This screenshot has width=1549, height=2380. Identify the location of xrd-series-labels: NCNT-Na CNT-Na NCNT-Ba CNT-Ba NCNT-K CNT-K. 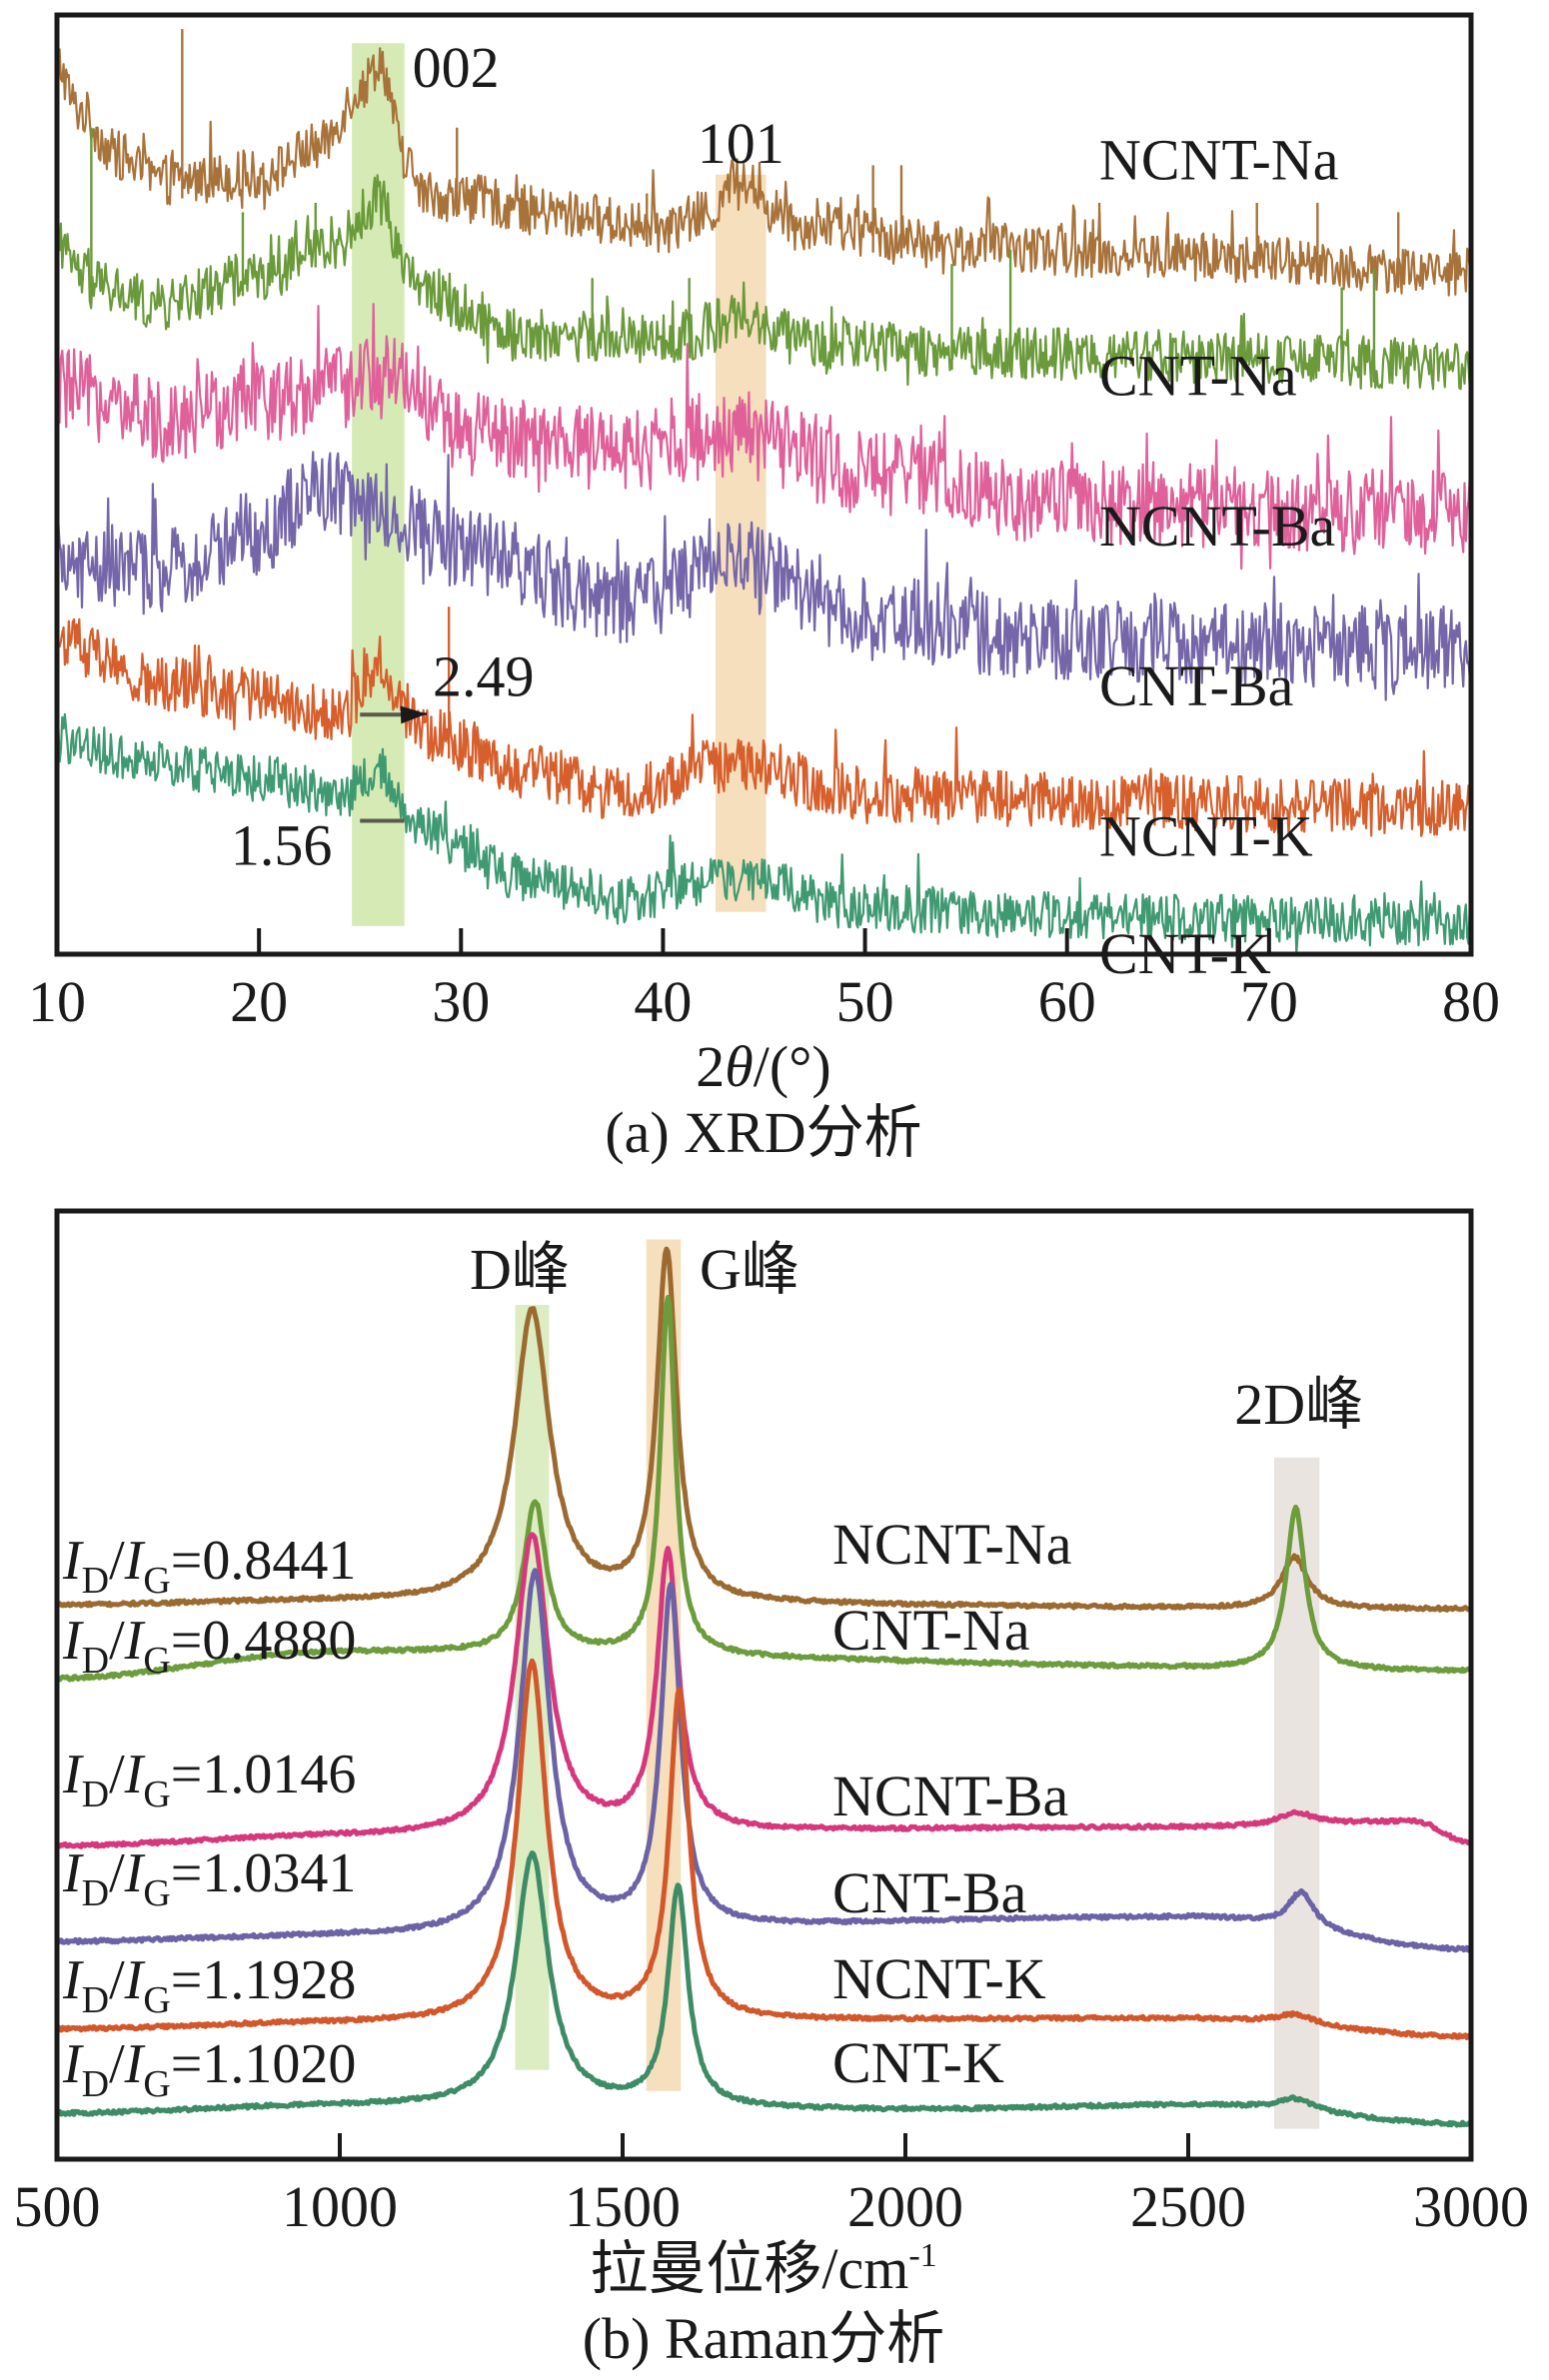
(1219, 557).